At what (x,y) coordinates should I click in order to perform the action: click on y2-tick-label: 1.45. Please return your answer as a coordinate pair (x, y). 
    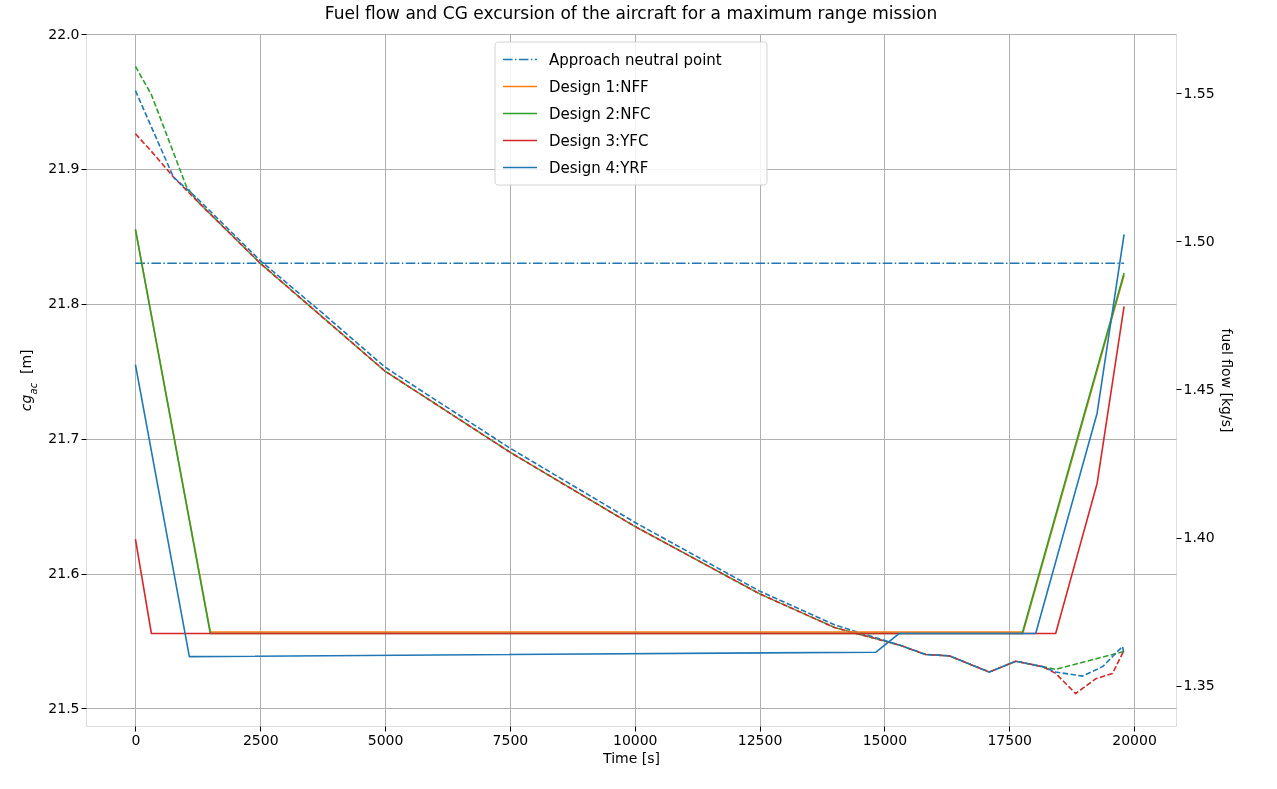
    Looking at the image, I should click on (1199, 388).